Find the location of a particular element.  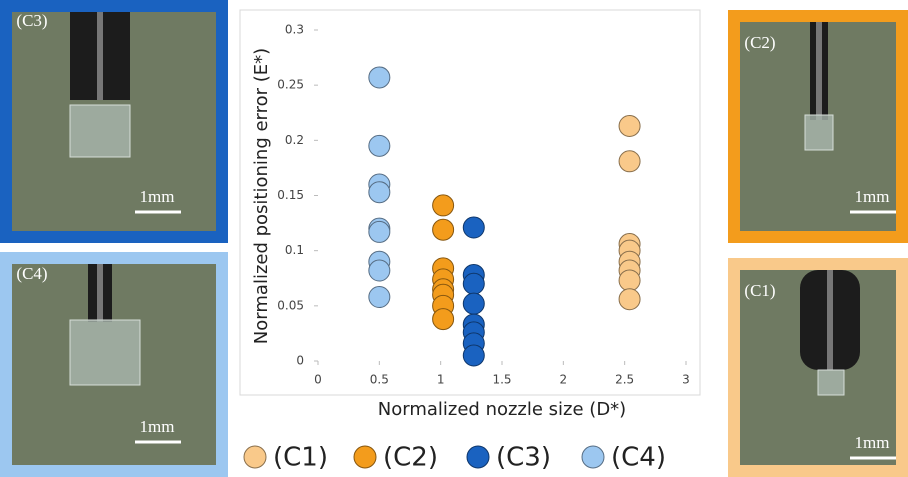

y-tick-label: 0.25 is located at coordinates (290, 85).